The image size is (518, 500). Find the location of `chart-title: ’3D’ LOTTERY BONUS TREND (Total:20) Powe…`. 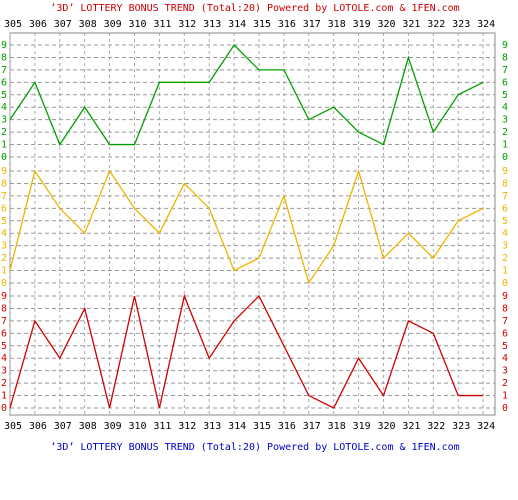

chart-title: ’3D’ LOTTERY BONUS TREND (Total:20) Powe… is located at coordinates (254, 8).